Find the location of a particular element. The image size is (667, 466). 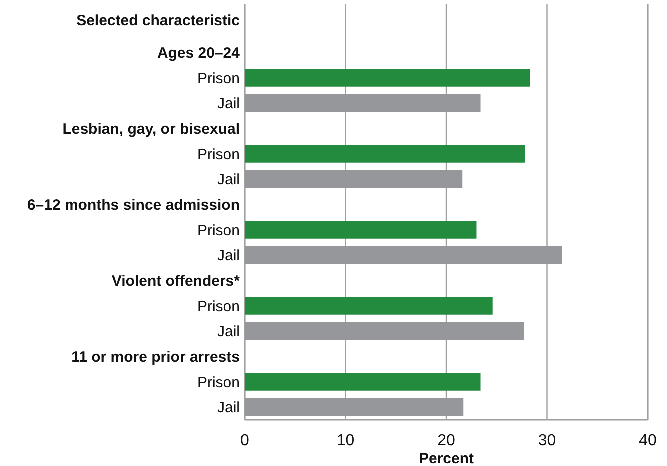

x-axis-title: Percent is located at coordinates (446, 458).